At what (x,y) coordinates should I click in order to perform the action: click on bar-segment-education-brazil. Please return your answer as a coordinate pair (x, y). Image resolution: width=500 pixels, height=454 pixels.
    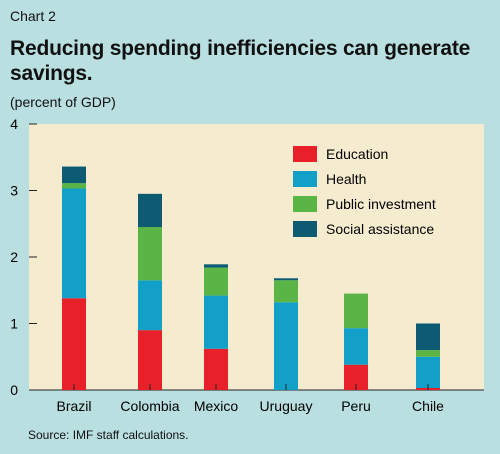
    Looking at the image, I should click on (74, 344).